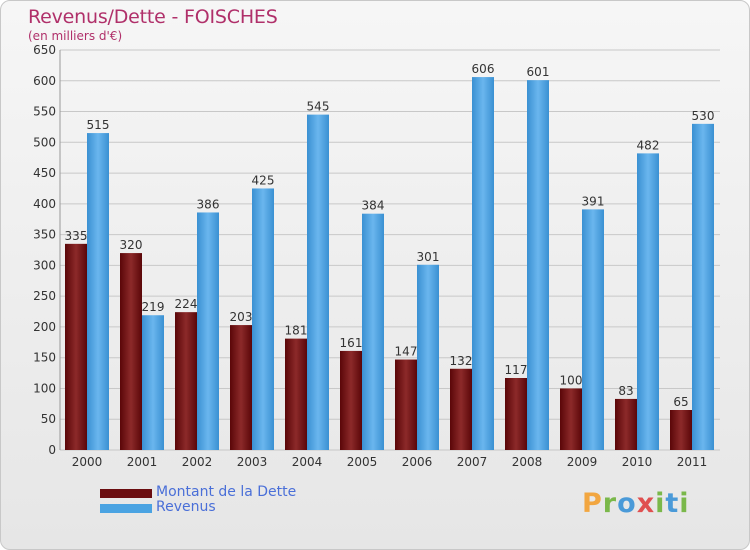 Image resolution: width=750 pixels, height=550 pixels. Describe the element at coordinates (648, 301) in the screenshot. I see `bar-revenus-2010` at that location.